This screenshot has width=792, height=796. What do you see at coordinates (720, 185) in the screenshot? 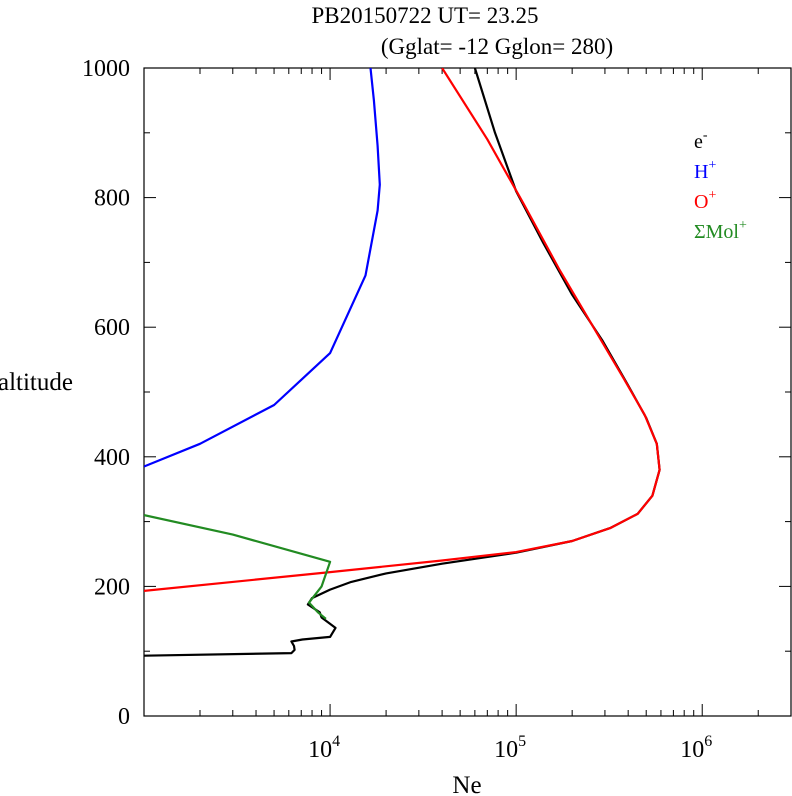
I see `legend: e- H+ O+ ΣMol+` at bounding box center [720, 185].